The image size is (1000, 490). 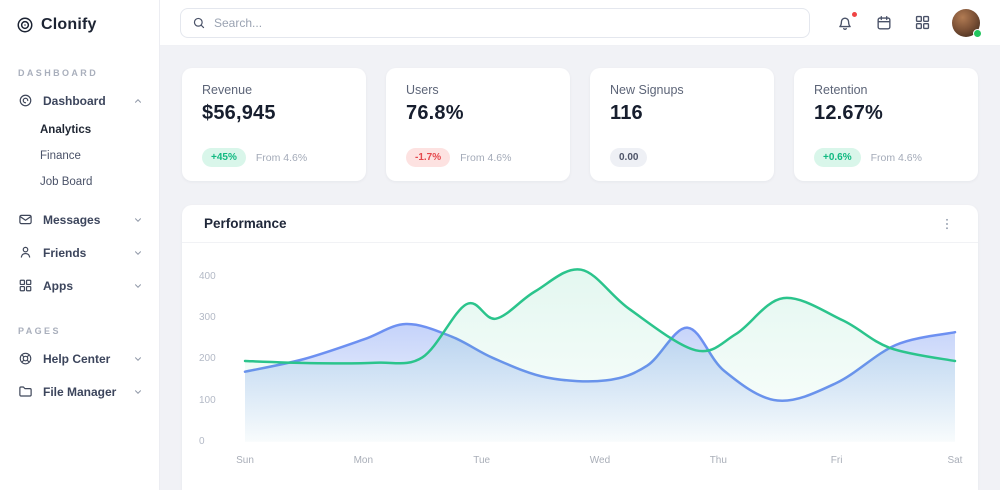 I want to click on stat-card-users: Users 76.8% -1.7% From 4.6%, so click(x=478, y=124).